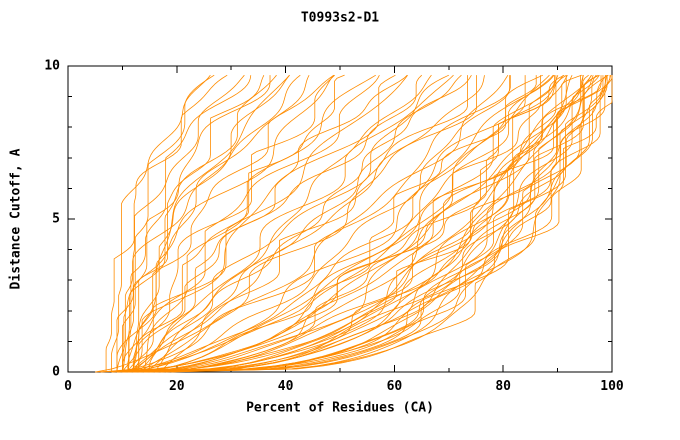 This screenshot has width=680, height=440. Describe the element at coordinates (52, 66) in the screenshot. I see `y-tick-label: 10` at that location.